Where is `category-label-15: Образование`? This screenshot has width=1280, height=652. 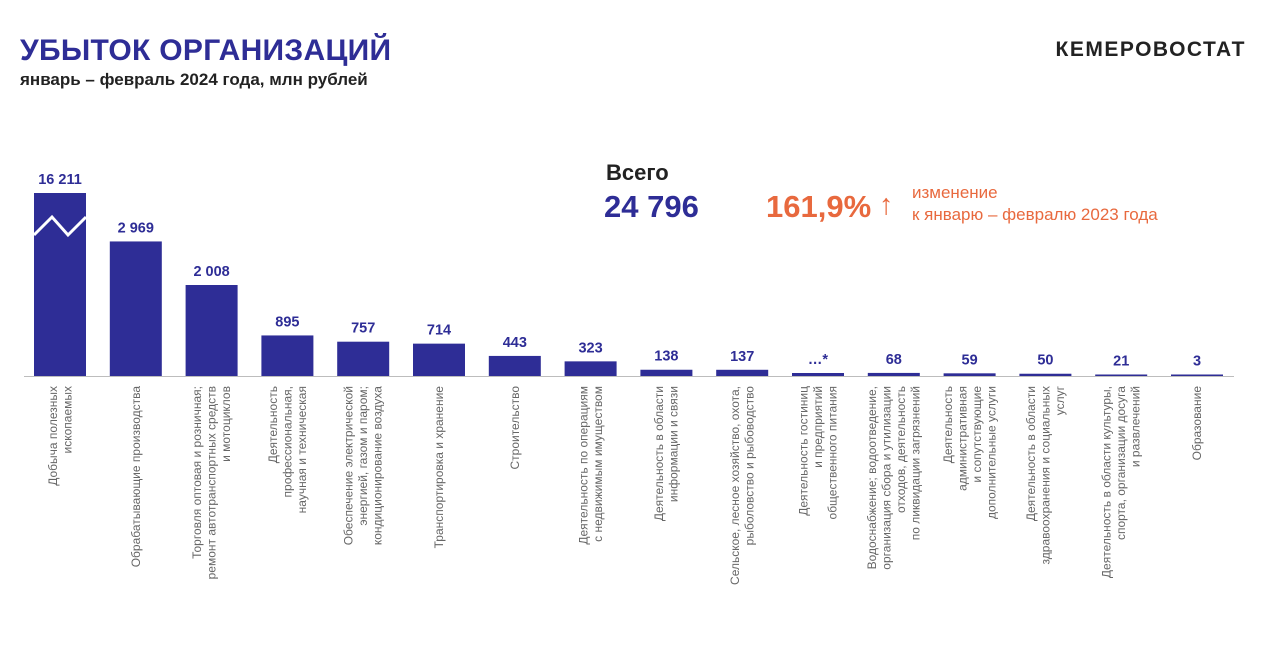 category-label-15: Образование is located at coordinates (1197, 423).